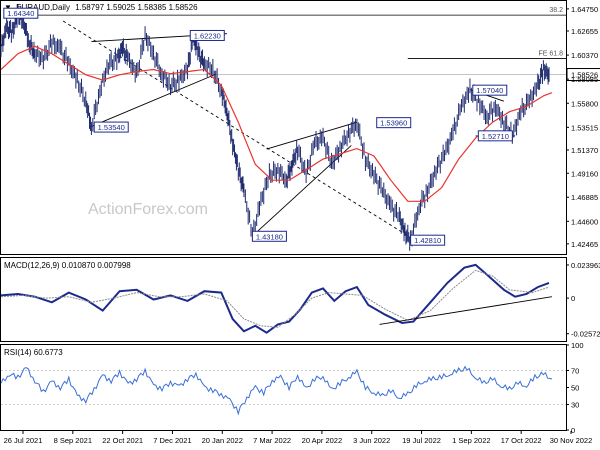 This screenshot has height=450, width=600. Describe the element at coordinates (222, 440) in the screenshot. I see `x-tick-label: 20 Jan 2022` at that location.